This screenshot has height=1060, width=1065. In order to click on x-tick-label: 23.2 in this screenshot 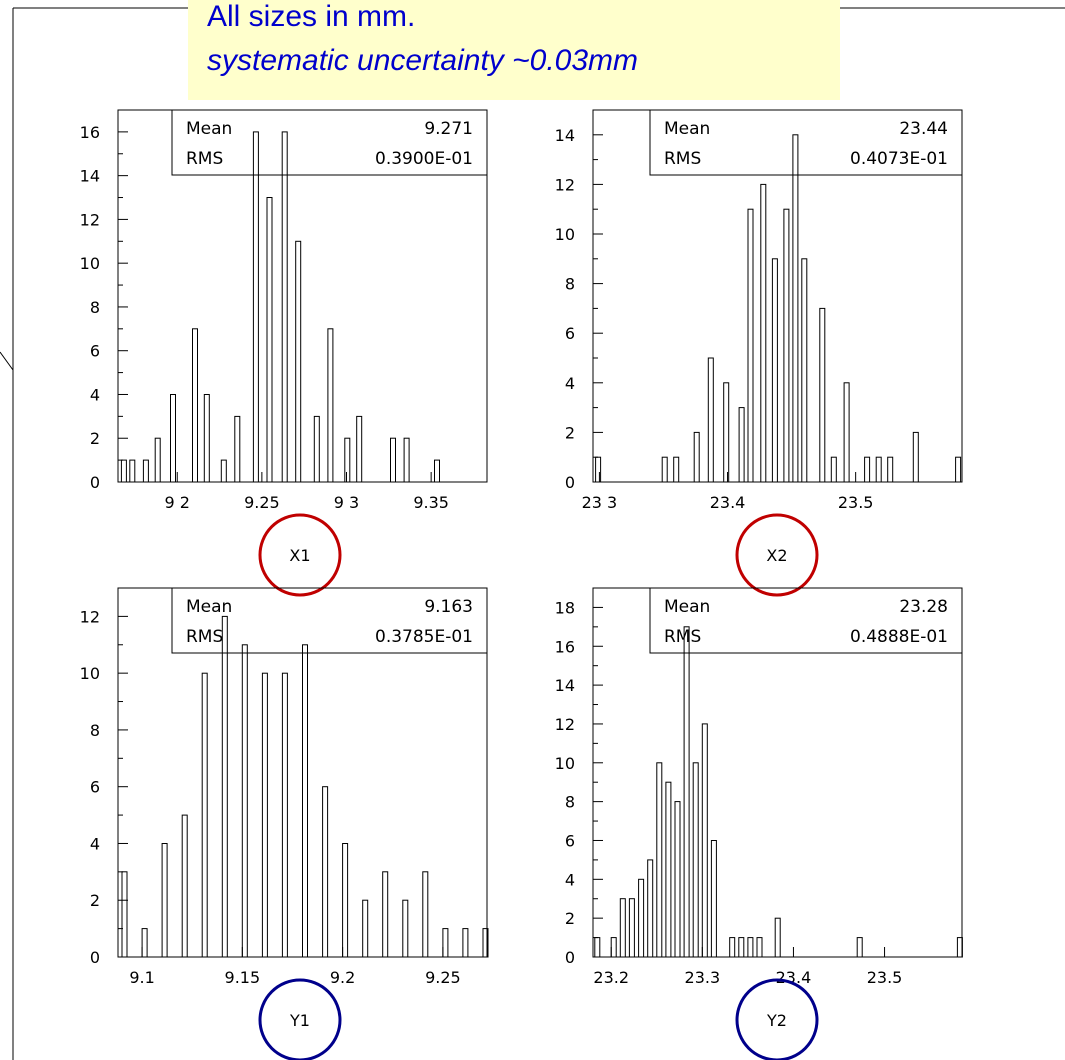, I will do `click(611, 977)`.